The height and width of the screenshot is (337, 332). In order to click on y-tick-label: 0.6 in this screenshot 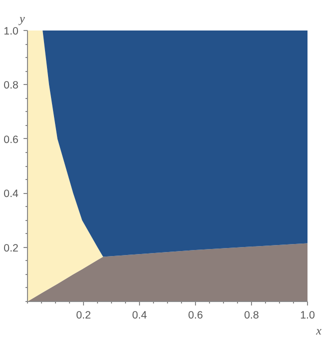, I will do `click(11, 140)`.